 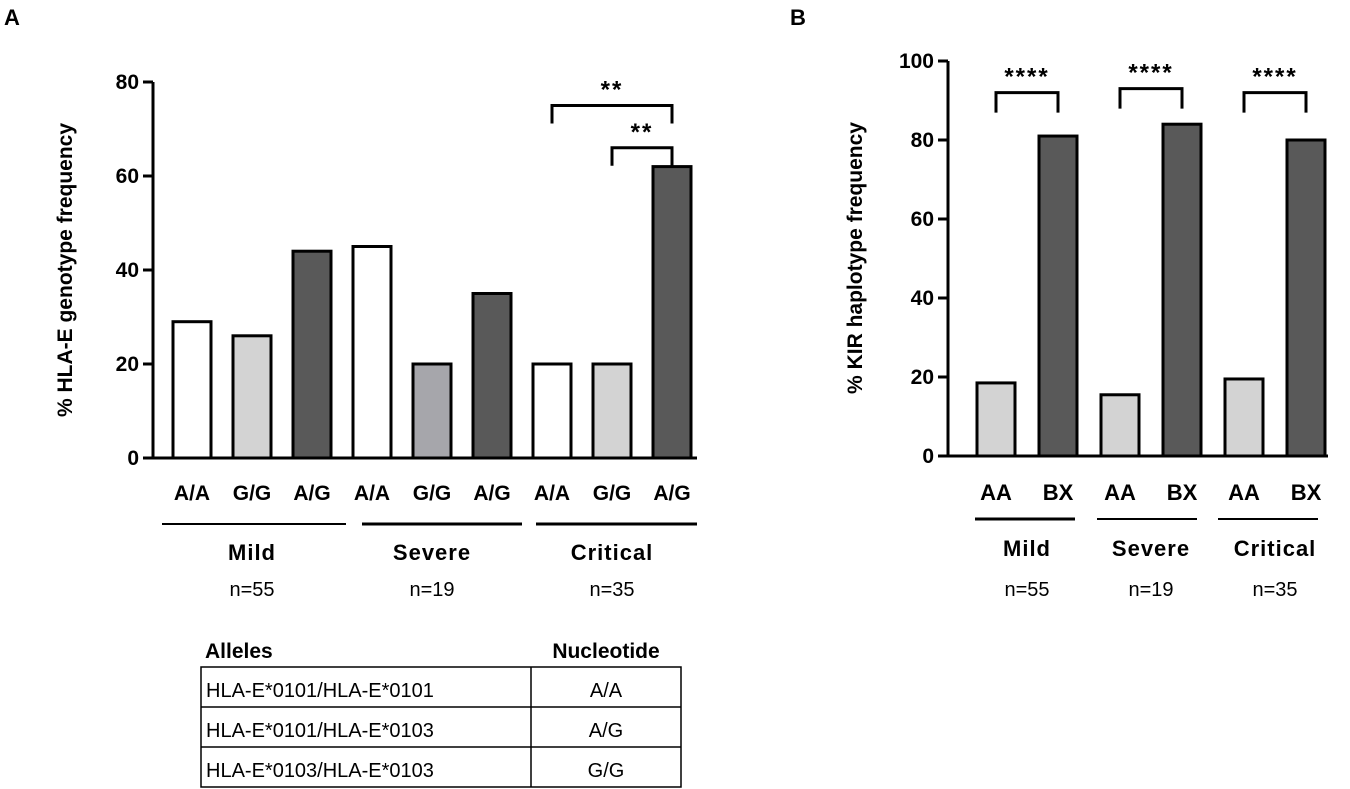 What do you see at coordinates (798, 17) in the screenshot?
I see `panel-b-letter: B` at bounding box center [798, 17].